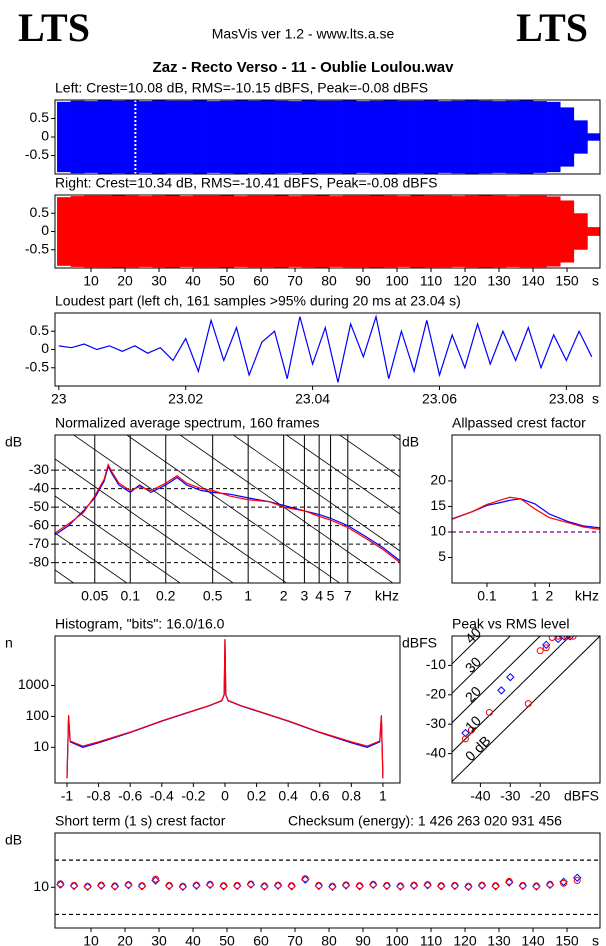  What do you see at coordinates (193, 796) in the screenshot?
I see `x-tick-label: -0.2` at bounding box center [193, 796].